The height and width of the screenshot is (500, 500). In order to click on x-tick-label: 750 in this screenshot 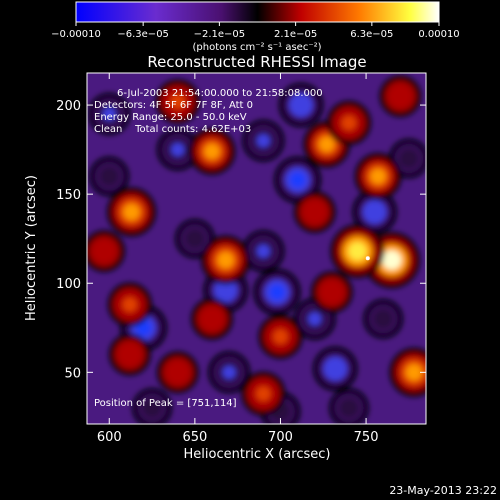, I will do `click(366, 437)`.